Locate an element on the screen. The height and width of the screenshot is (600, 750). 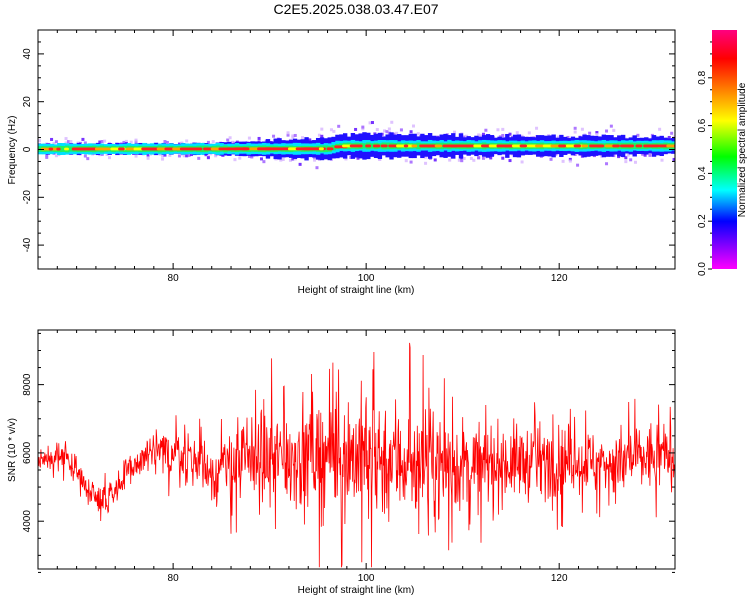
chart-title: C2E5.2025.038.03.47.E07 is located at coordinates (355, 9).